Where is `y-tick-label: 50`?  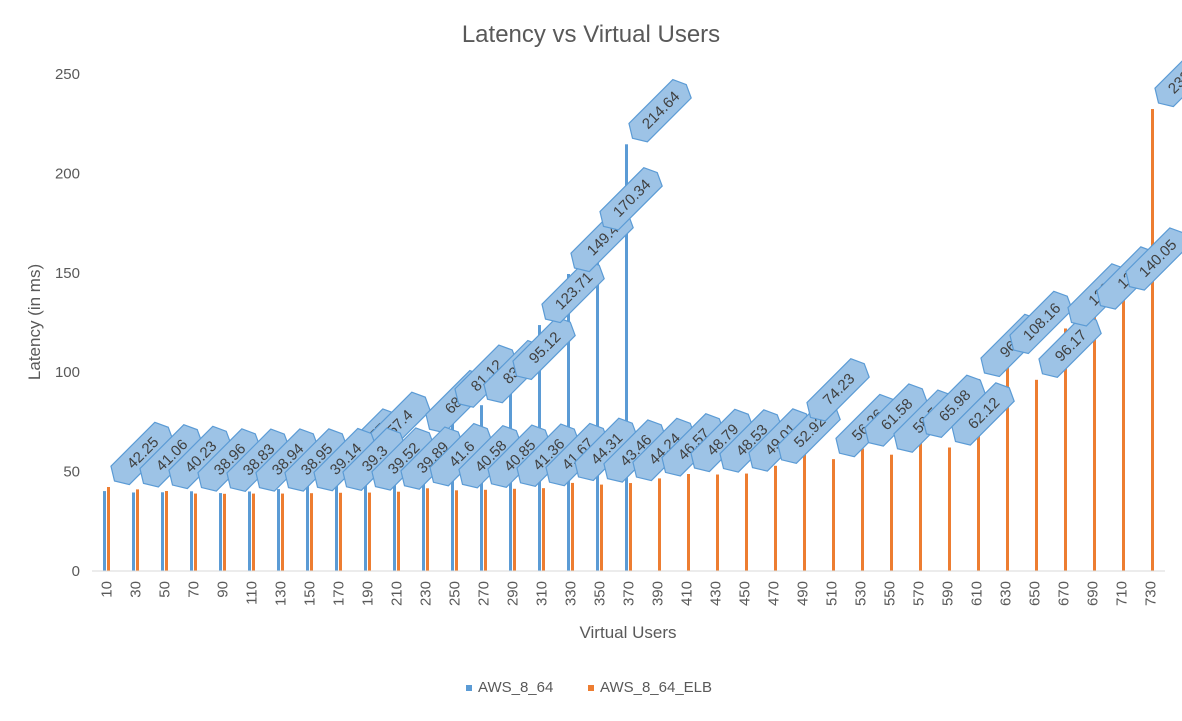
y-tick-label: 50 is located at coordinates (71, 472).